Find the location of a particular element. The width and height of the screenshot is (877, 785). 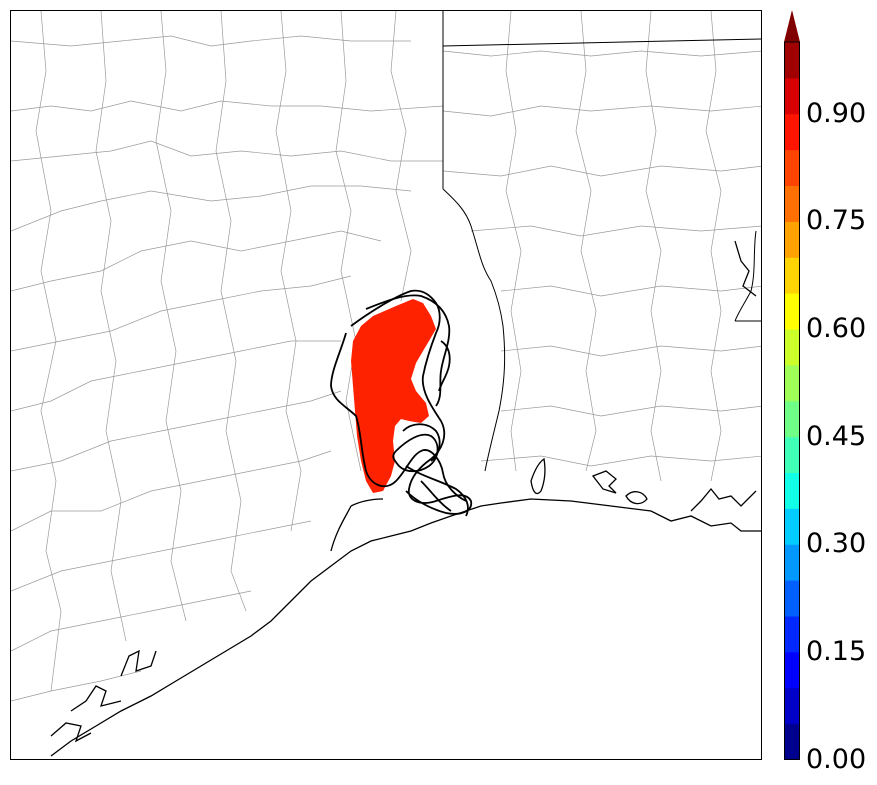

colorbar-outline is located at coordinates (792, 400).